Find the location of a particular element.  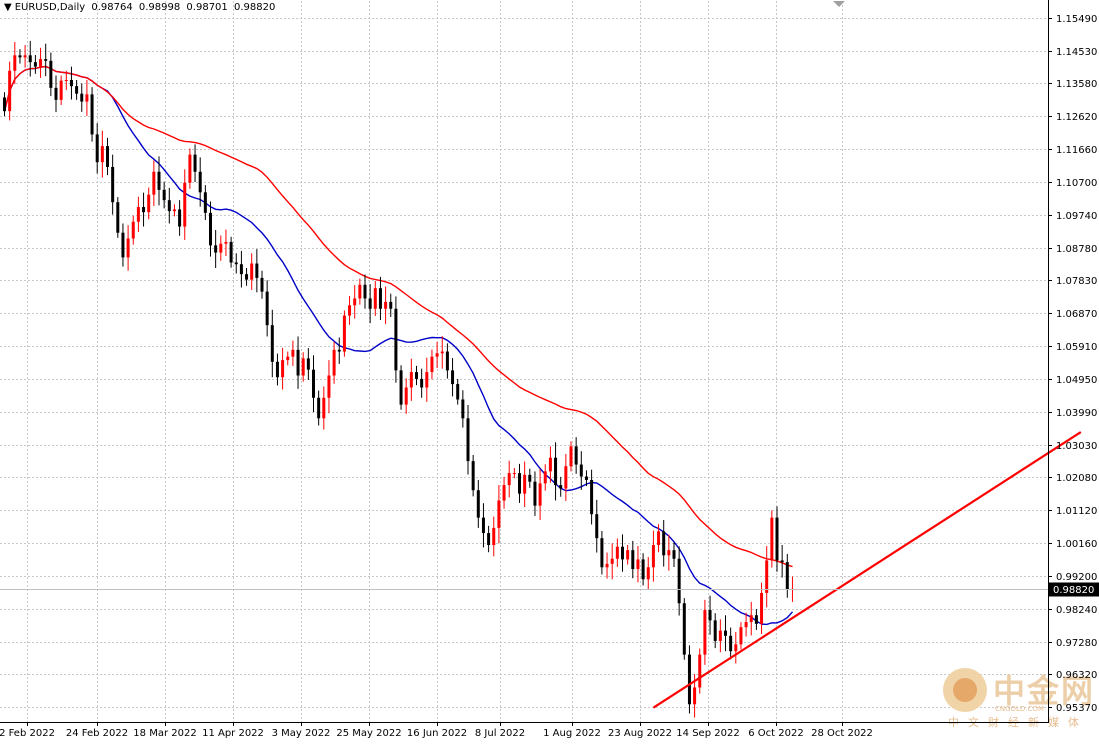

header-dropdown-icon: ▼ is located at coordinates (8, 7).